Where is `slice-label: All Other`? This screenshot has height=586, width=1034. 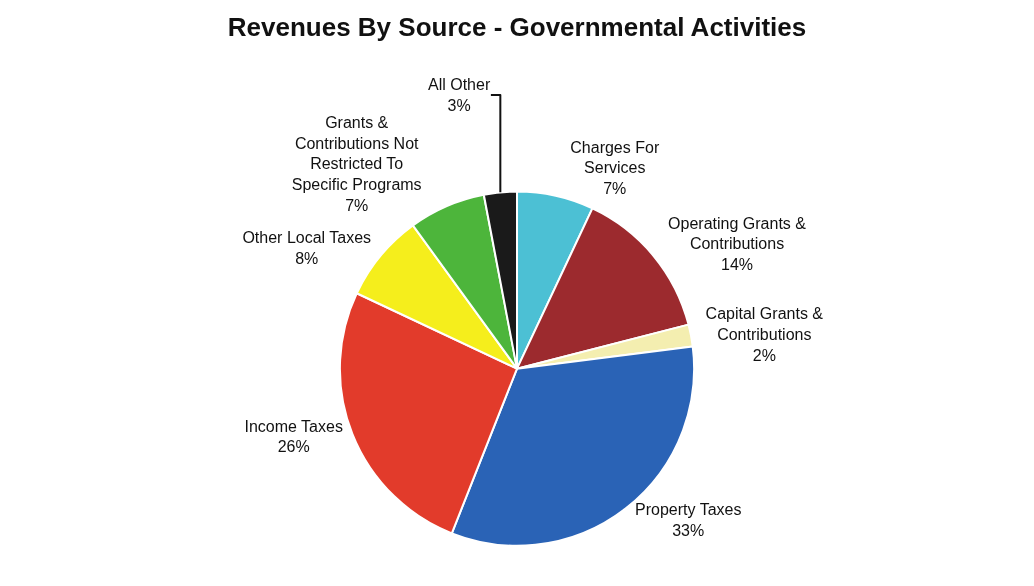
slice-label: All Other is located at coordinates (459, 85).